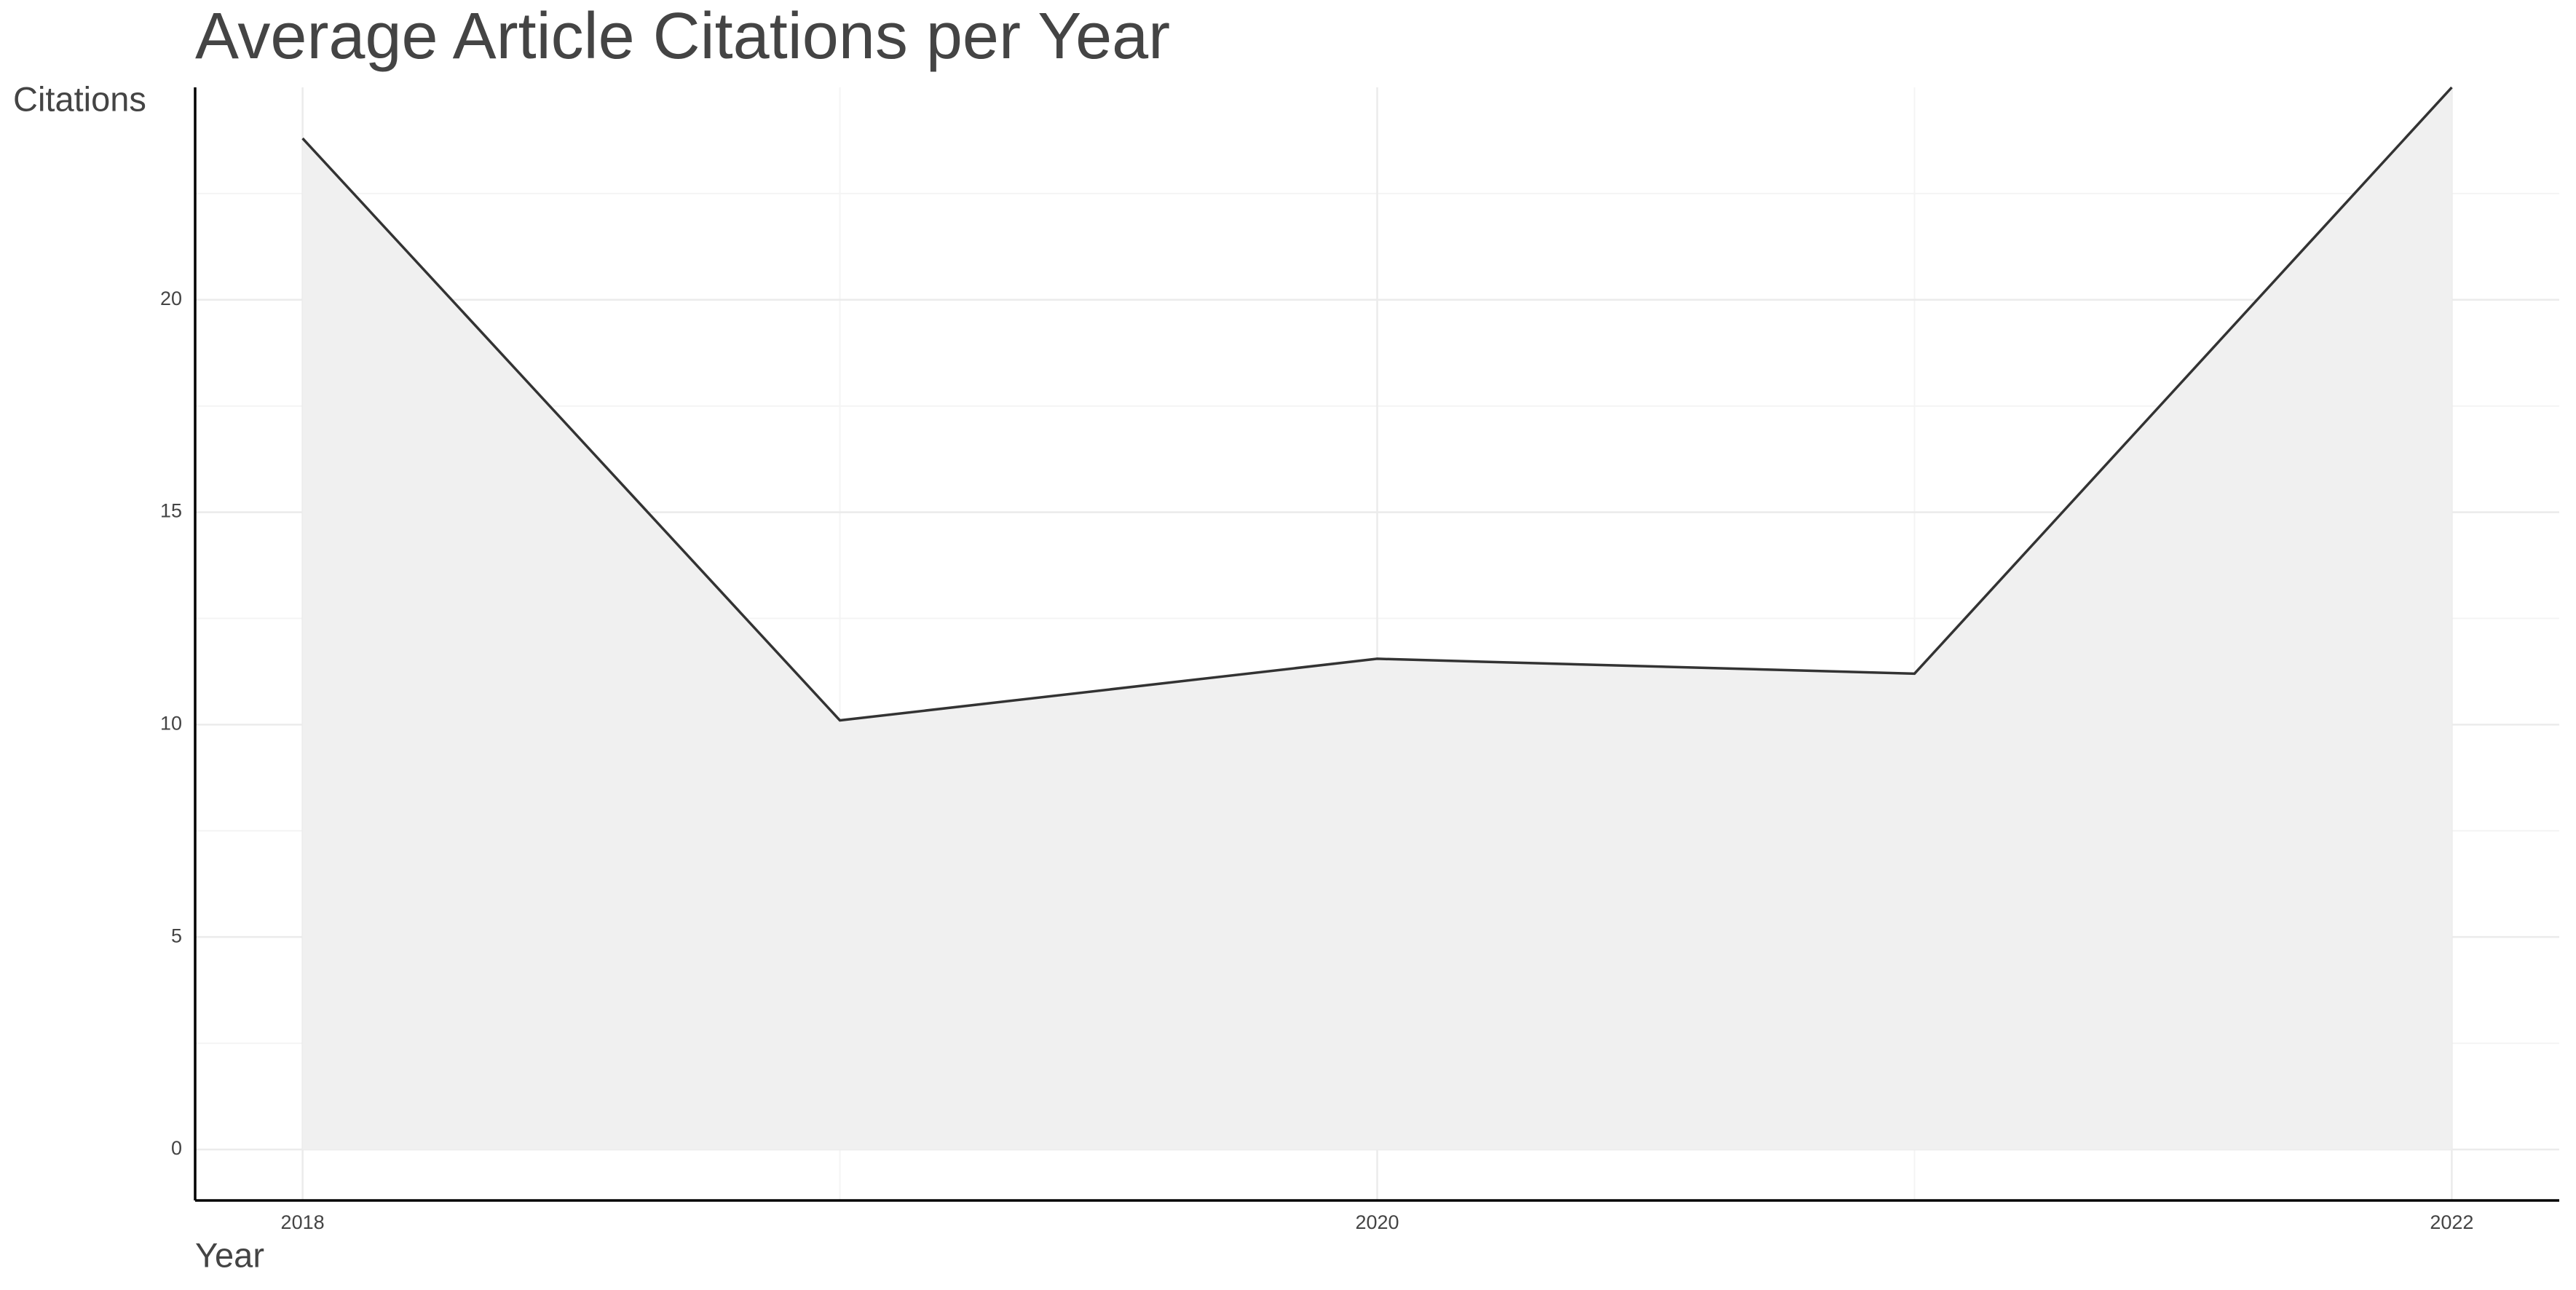 The width and height of the screenshot is (2576, 1290). What do you see at coordinates (177, 935) in the screenshot?
I see `y-tick-label: 5` at bounding box center [177, 935].